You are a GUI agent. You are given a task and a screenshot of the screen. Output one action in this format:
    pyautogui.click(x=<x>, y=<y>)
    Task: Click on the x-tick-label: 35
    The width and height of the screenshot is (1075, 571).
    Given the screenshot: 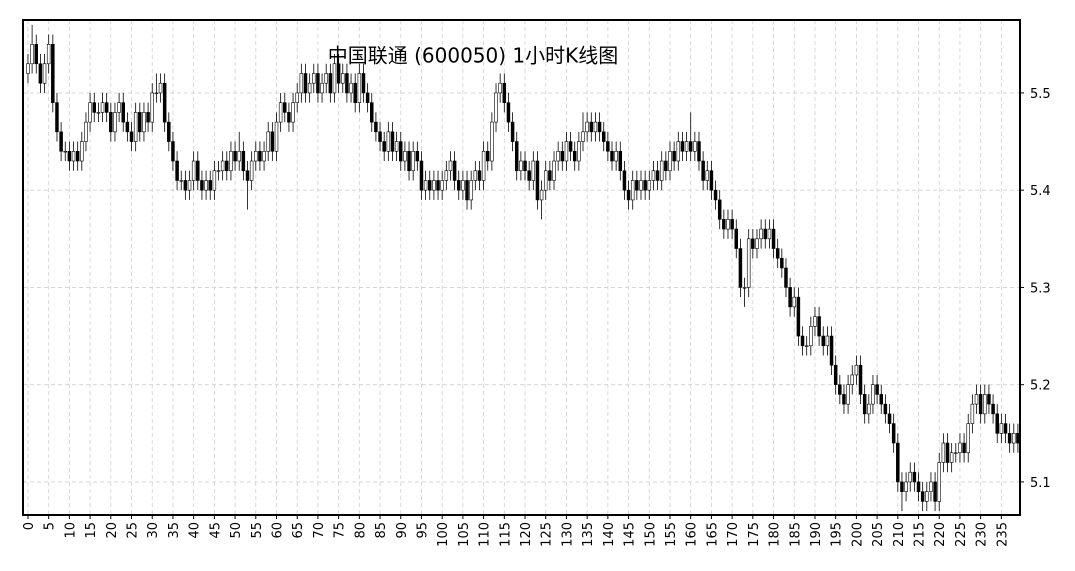 What is the action you would take?
    pyautogui.click(x=174, y=530)
    